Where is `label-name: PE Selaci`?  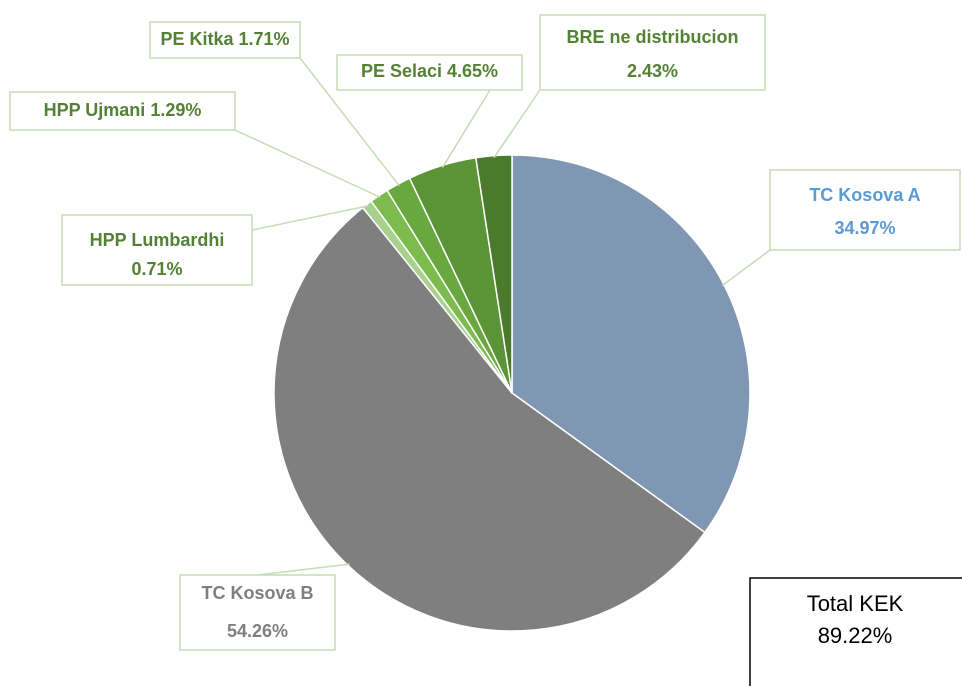
label-name: PE Selaci is located at coordinates (401, 71).